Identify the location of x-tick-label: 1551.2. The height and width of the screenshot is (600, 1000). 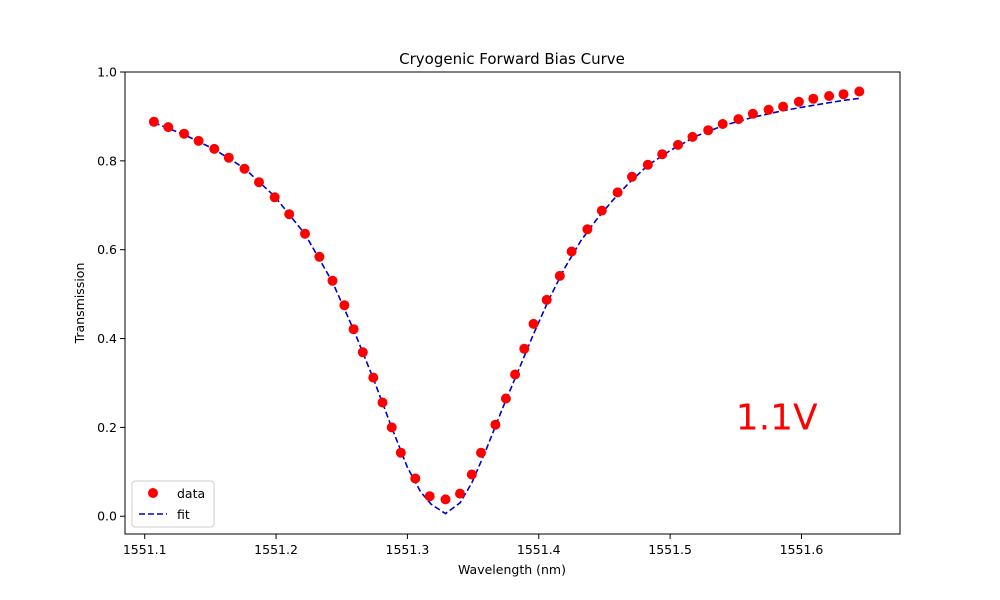
(276, 549).